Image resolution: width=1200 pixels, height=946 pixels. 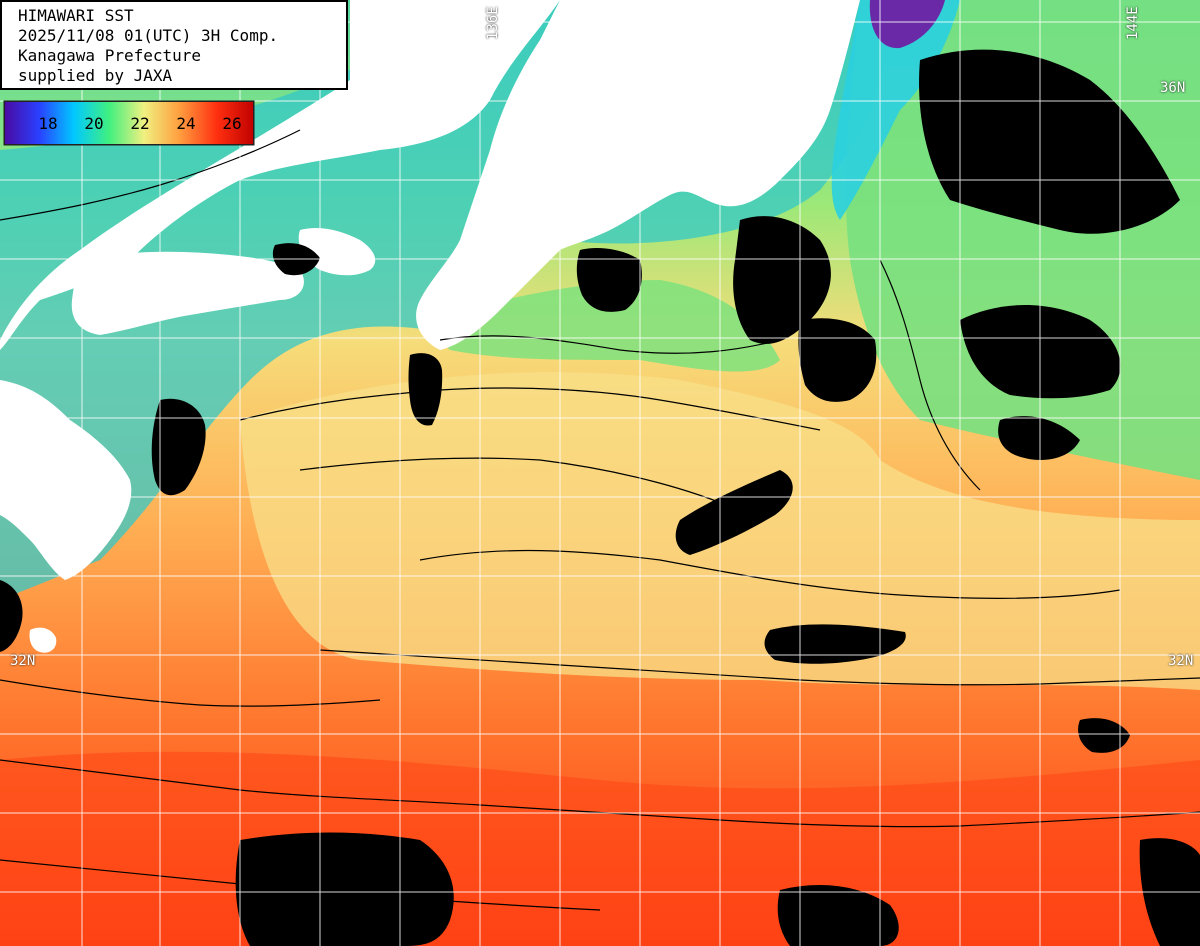 I want to click on lat-label-32n-left: 32N, so click(x=23, y=661).